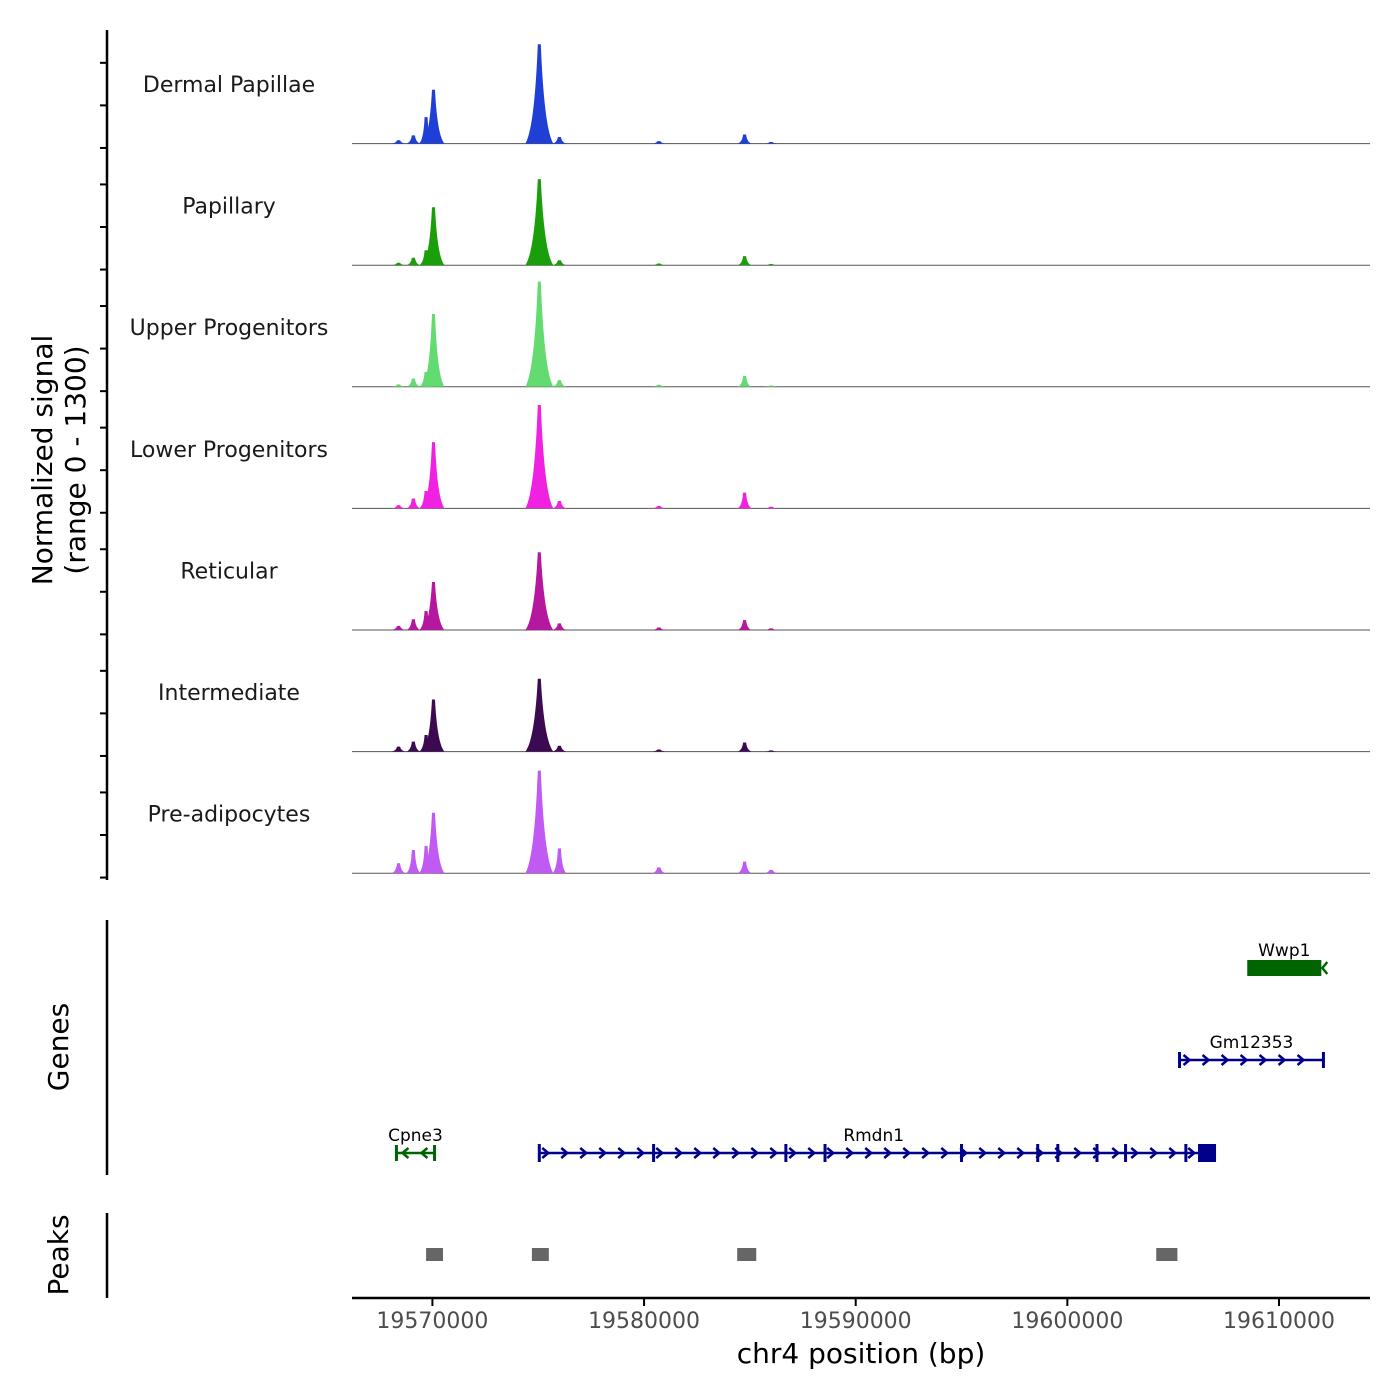  I want to click on gene-label: Gm12353, so click(1252, 1043).